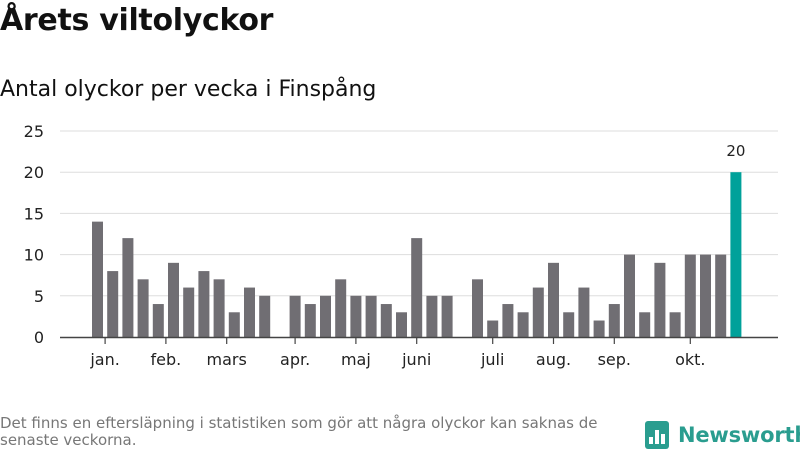 Image resolution: width=800 pixels, height=450 pixels. I want to click on x-tick-label: feb., so click(166, 359).